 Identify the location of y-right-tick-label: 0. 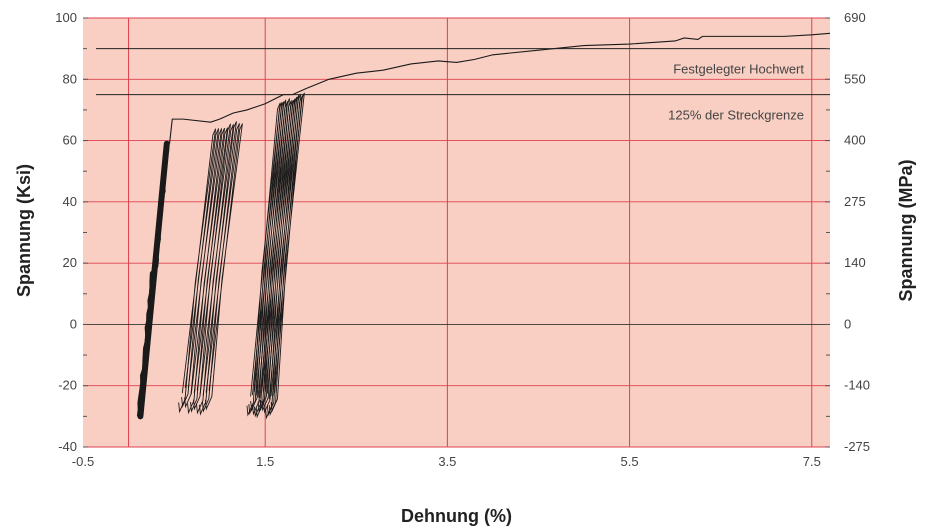
(847, 323).